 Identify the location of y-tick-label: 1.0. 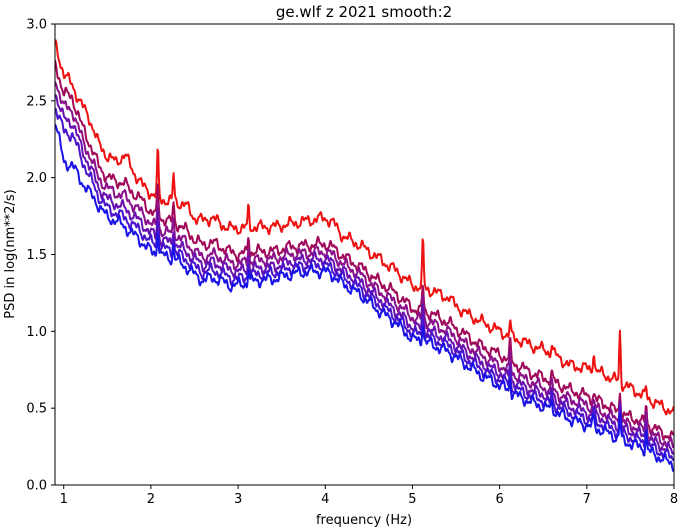
(36, 332).